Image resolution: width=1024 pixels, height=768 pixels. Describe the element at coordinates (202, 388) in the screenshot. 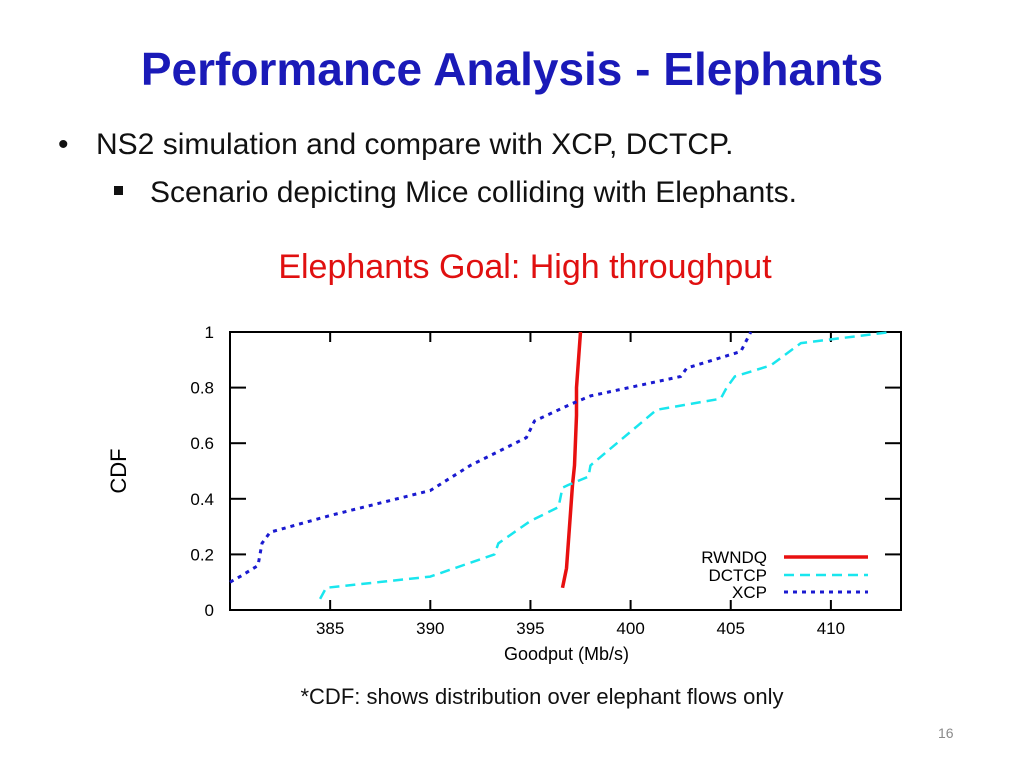

I see `y-tick-label: 0.8` at that location.